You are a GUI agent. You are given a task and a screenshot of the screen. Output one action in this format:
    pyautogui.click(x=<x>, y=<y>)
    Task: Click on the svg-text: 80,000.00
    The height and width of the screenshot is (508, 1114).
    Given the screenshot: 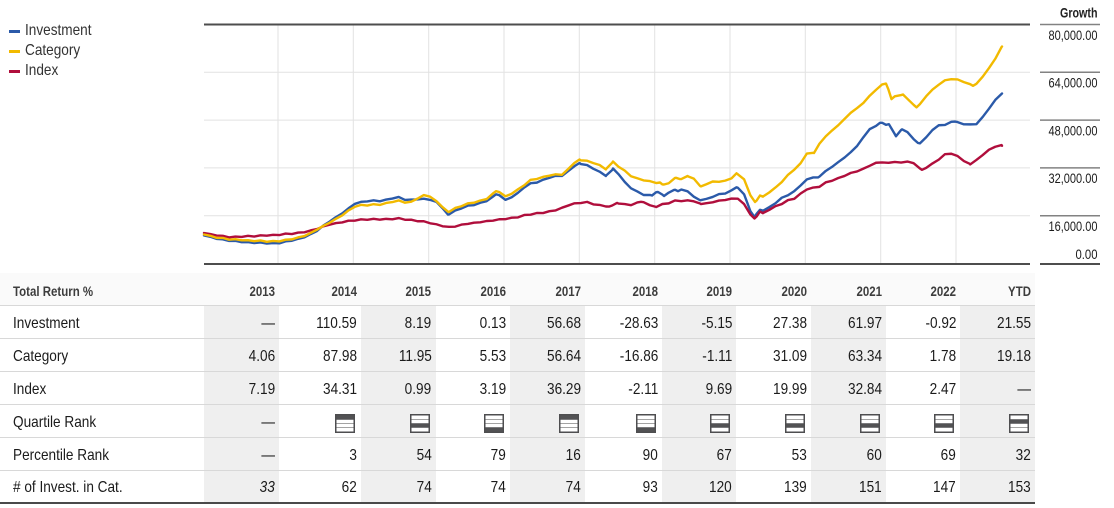 What is the action you would take?
    pyautogui.click(x=1073, y=35)
    